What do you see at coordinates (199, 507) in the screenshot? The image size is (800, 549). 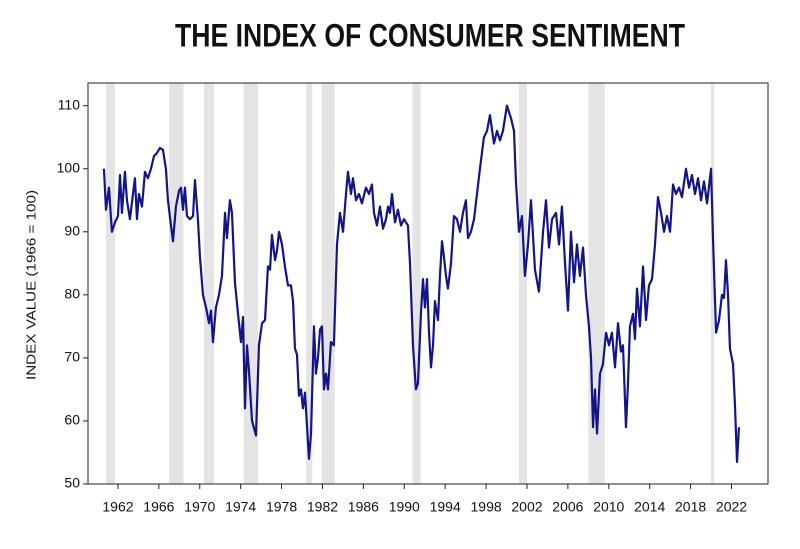 I see `x-tick-label: 1970` at bounding box center [199, 507].